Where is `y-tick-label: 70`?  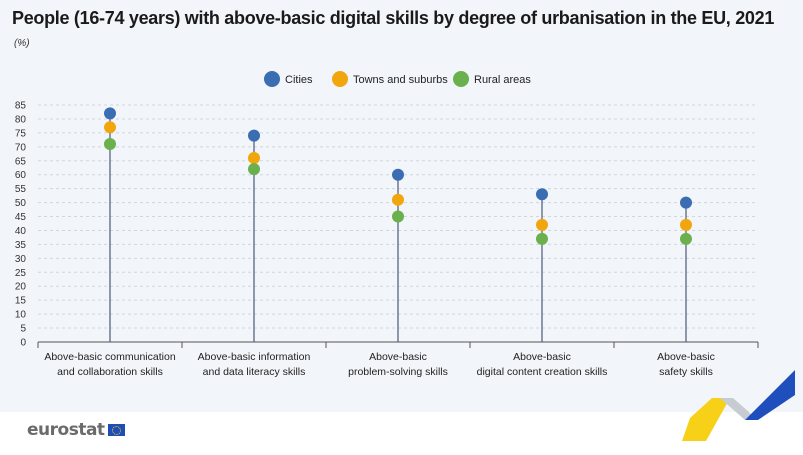 y-tick-label: 70 is located at coordinates (21, 147).